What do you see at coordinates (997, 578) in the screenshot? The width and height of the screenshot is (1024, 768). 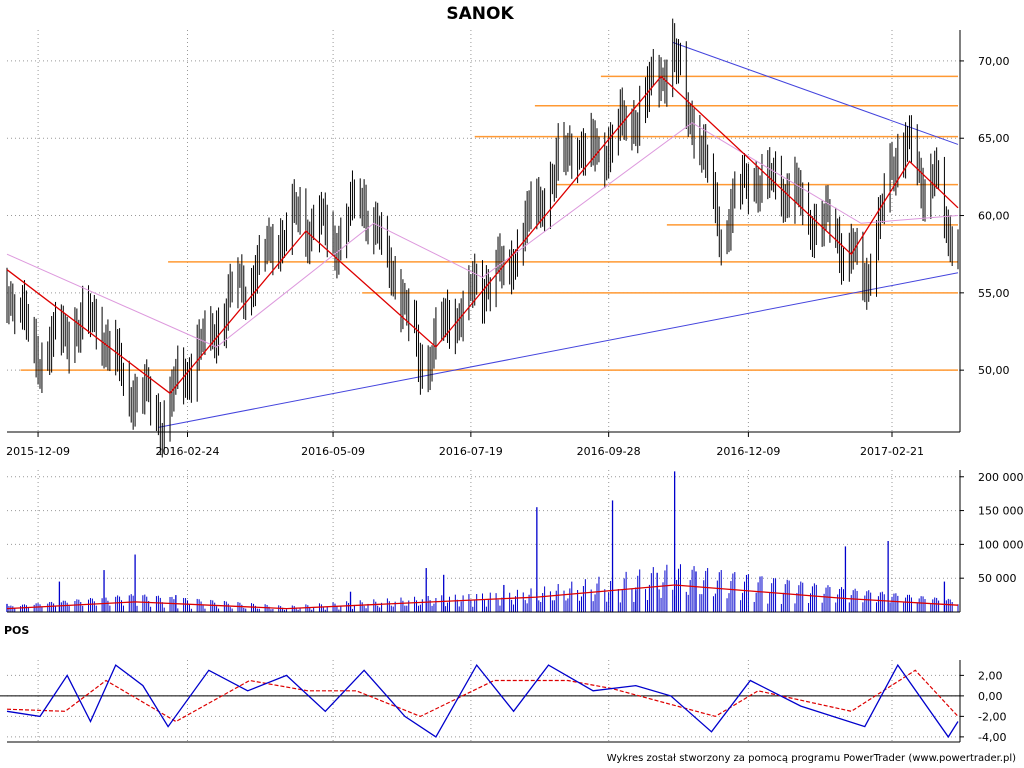 I see `y-tick-label: 50 000` at bounding box center [997, 578].